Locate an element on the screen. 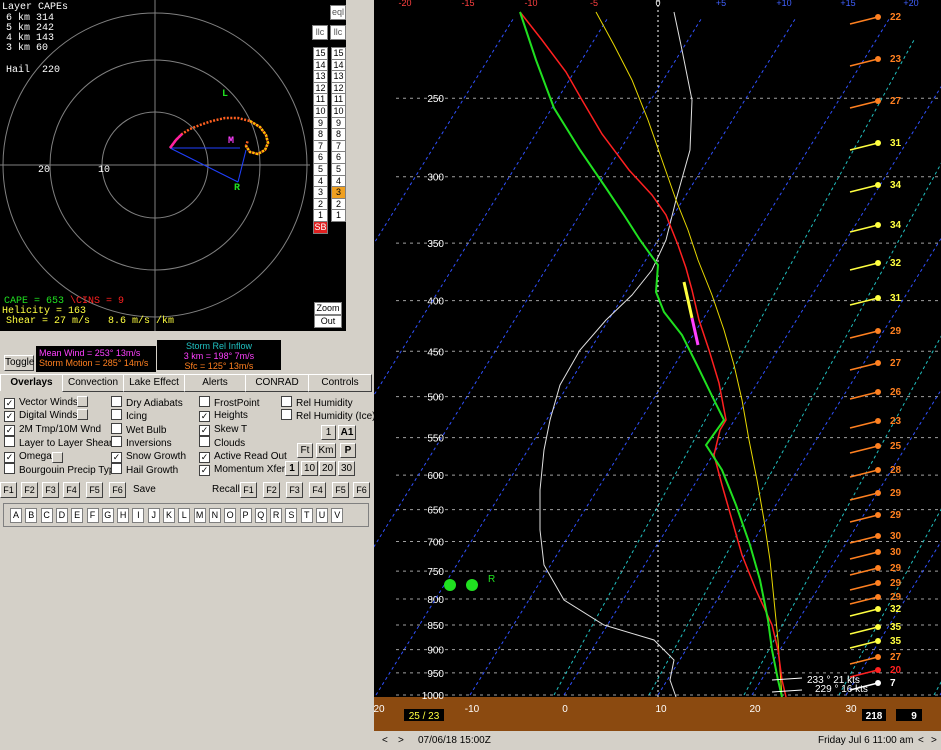  prev-arrow-icon: < is located at coordinates (385, 740).